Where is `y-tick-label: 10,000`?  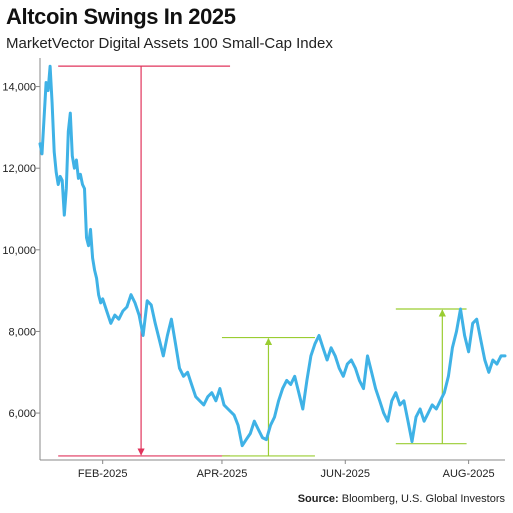
y-tick-label: 10,000 is located at coordinates (19, 251).